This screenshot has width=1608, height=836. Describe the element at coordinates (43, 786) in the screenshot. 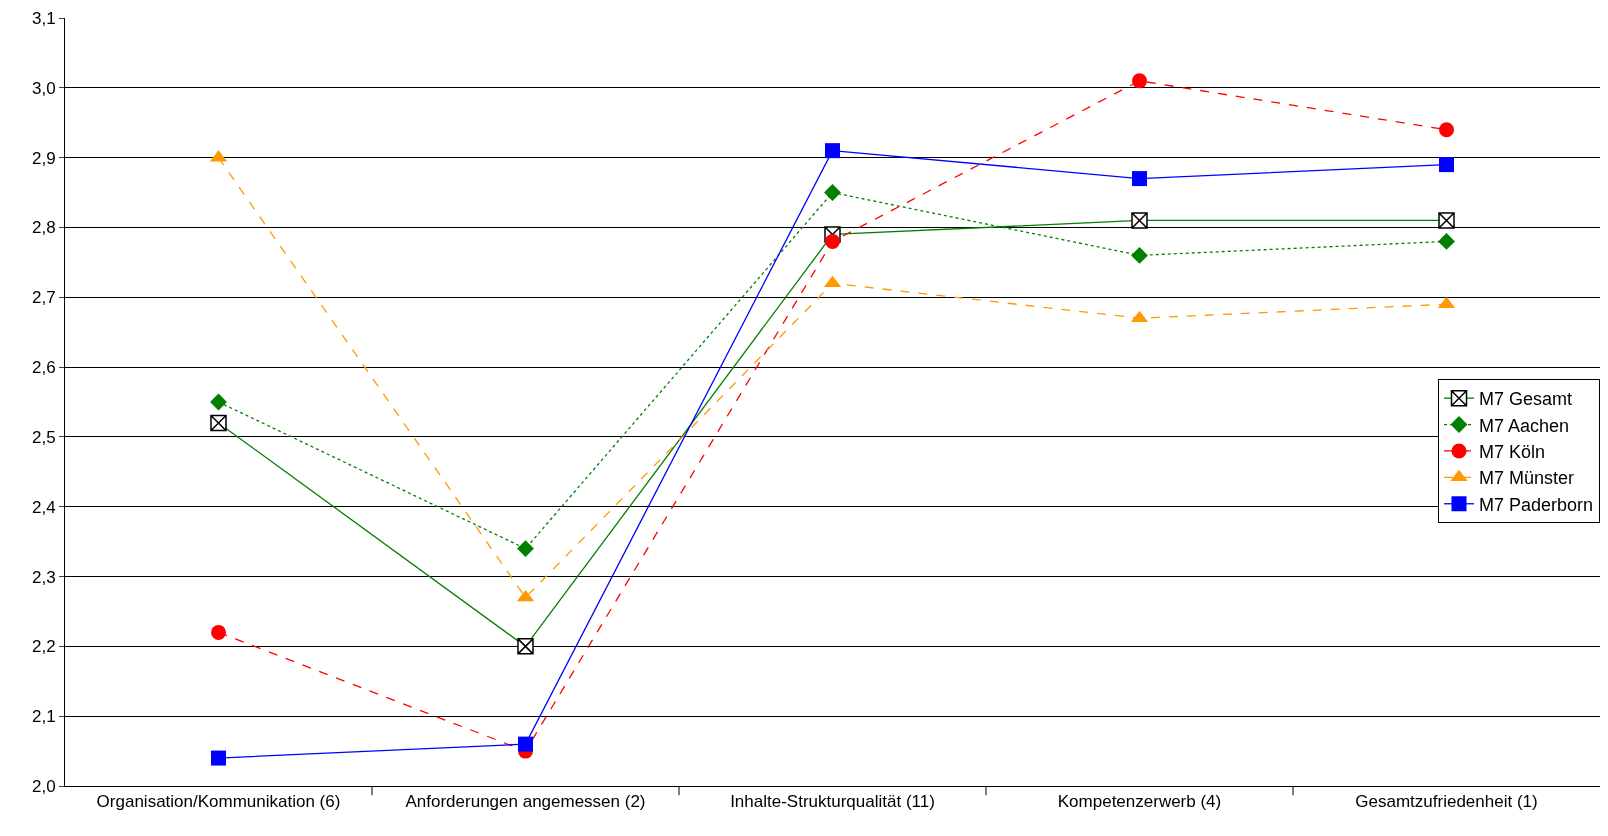

I see `y-tick-label: 2,0` at that location.